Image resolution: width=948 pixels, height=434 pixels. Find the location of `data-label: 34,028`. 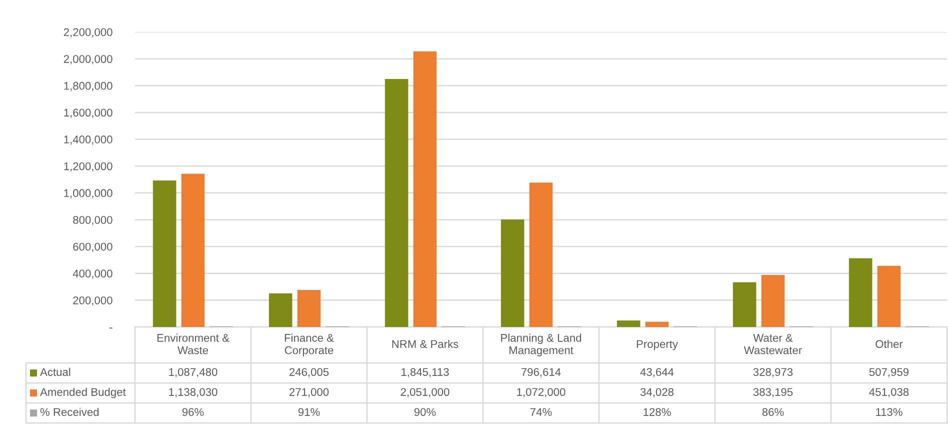

data-label: 34,028 is located at coordinates (657, 393).